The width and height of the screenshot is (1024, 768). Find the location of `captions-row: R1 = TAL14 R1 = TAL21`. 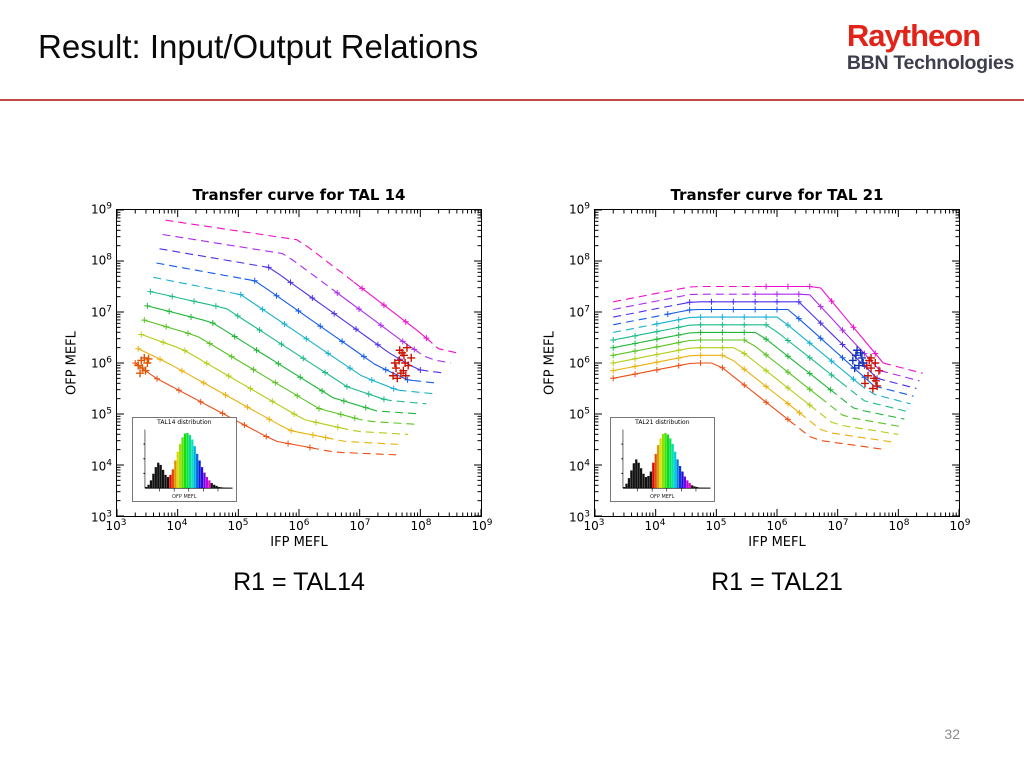

captions-row: R1 = TAL14 R1 = TAL21 is located at coordinates (512, 582).